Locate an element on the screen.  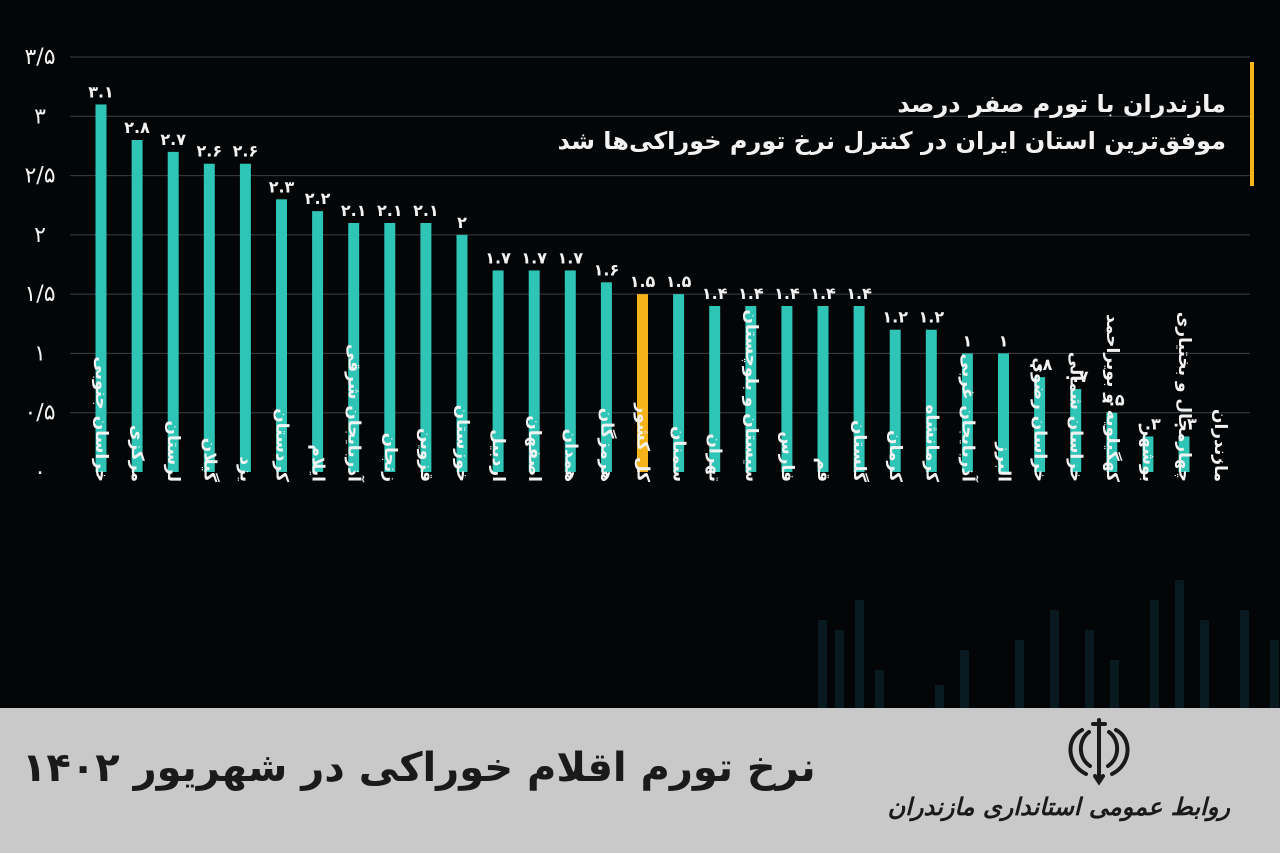
category-label: اصفهان is located at coordinates (534, 448).